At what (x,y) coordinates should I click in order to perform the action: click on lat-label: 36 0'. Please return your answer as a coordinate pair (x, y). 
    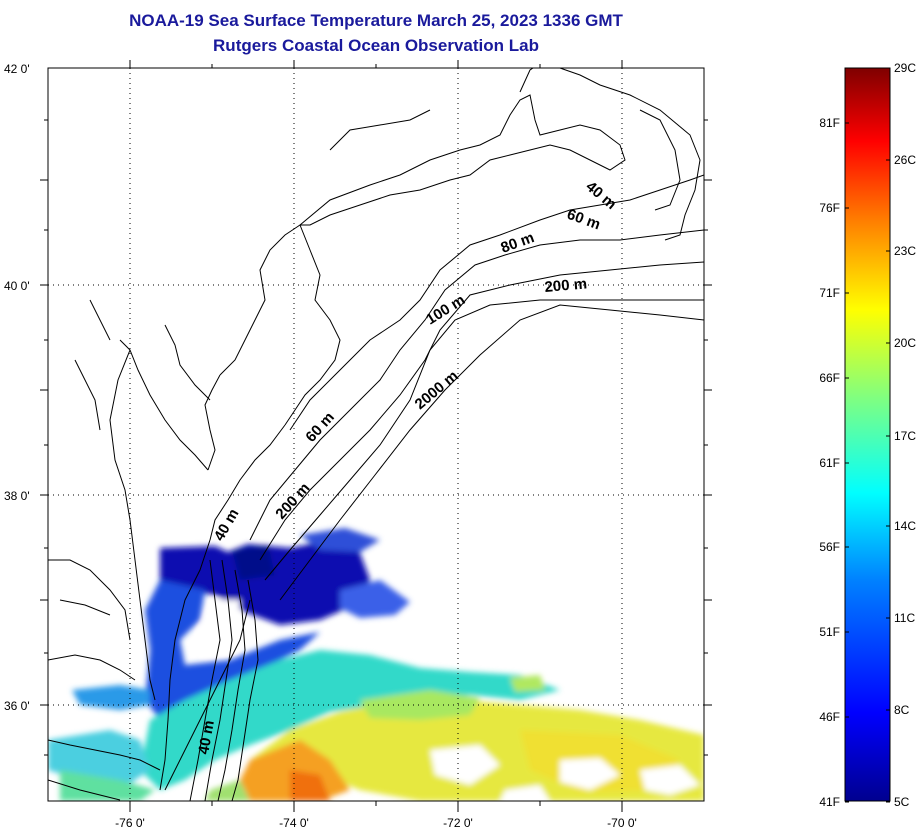
    Looking at the image, I should click on (17, 706).